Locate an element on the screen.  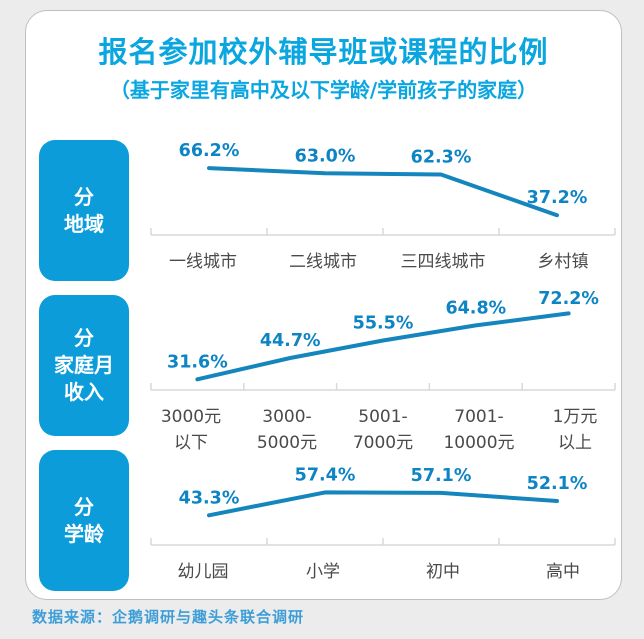
region-line-chart: 66.2% 63.0% 62.3% 37.2% is located at coordinates (383, 188).